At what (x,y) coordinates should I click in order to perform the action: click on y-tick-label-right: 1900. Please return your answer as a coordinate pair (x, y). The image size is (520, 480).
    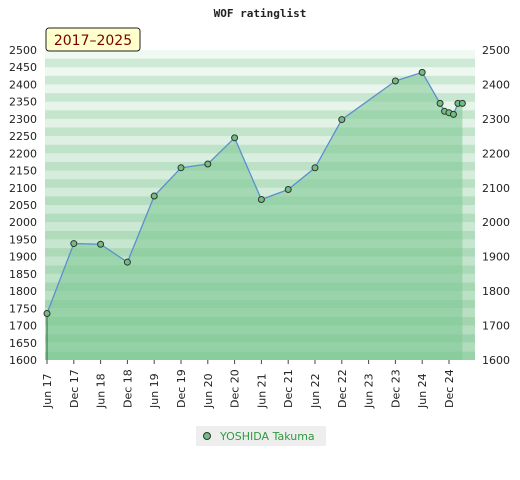
    Looking at the image, I should click on (496, 257).